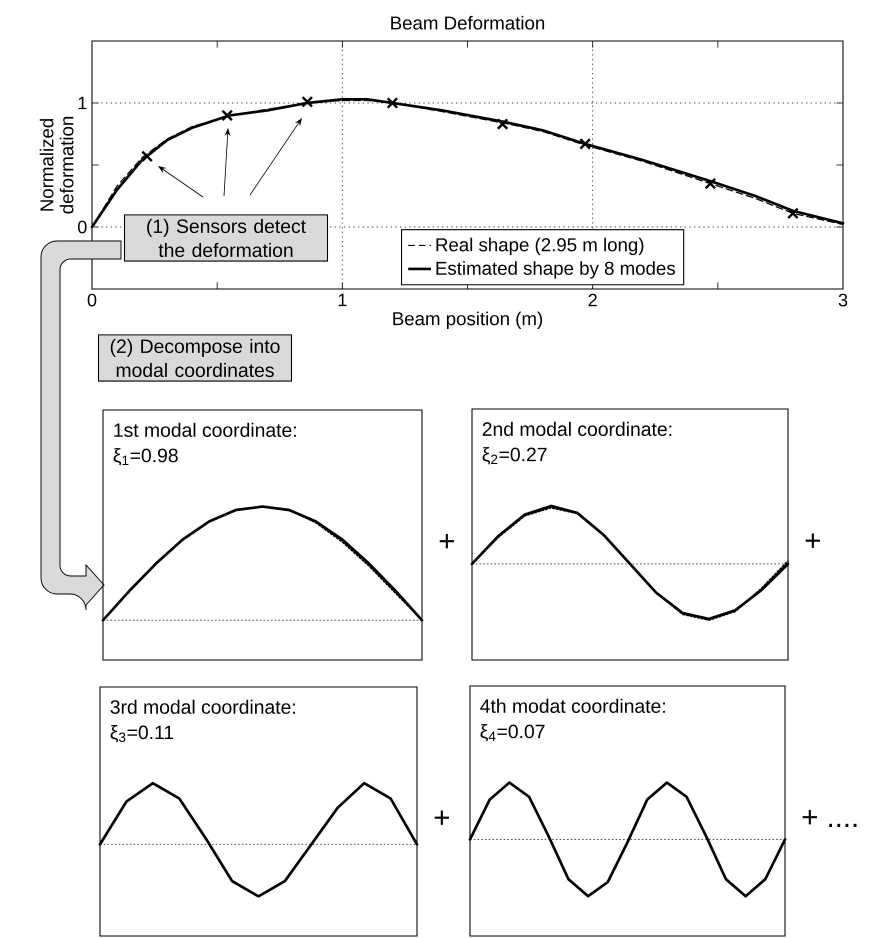 The width and height of the screenshot is (875, 938). I want to click on chart-title: 4th modat coordinate:, so click(572, 705).